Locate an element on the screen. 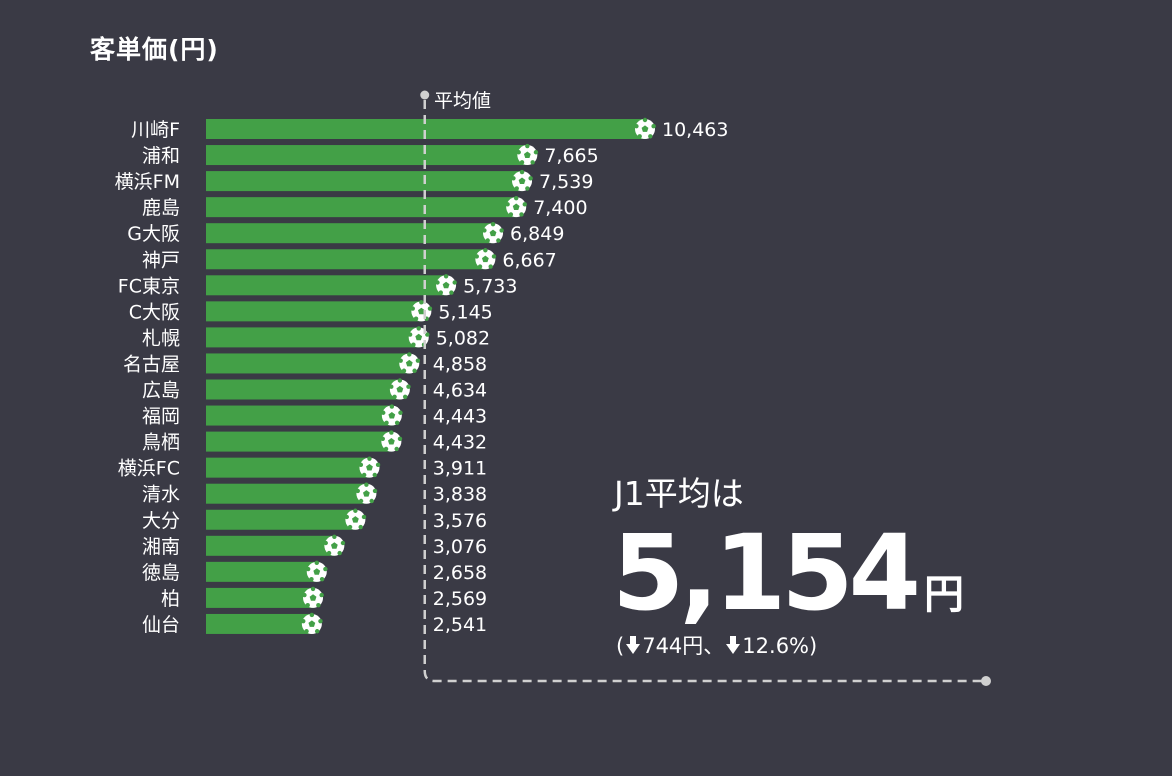 The width and height of the screenshot is (1172, 776). value-label: 5,145 is located at coordinates (465, 312).